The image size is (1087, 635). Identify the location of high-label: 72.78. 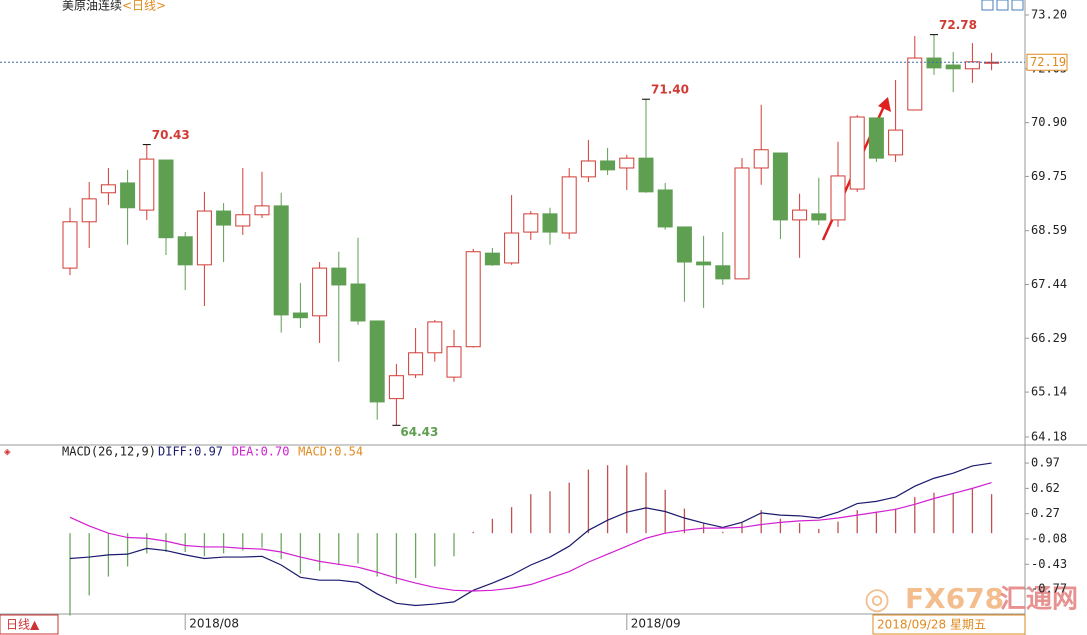
(958, 25).